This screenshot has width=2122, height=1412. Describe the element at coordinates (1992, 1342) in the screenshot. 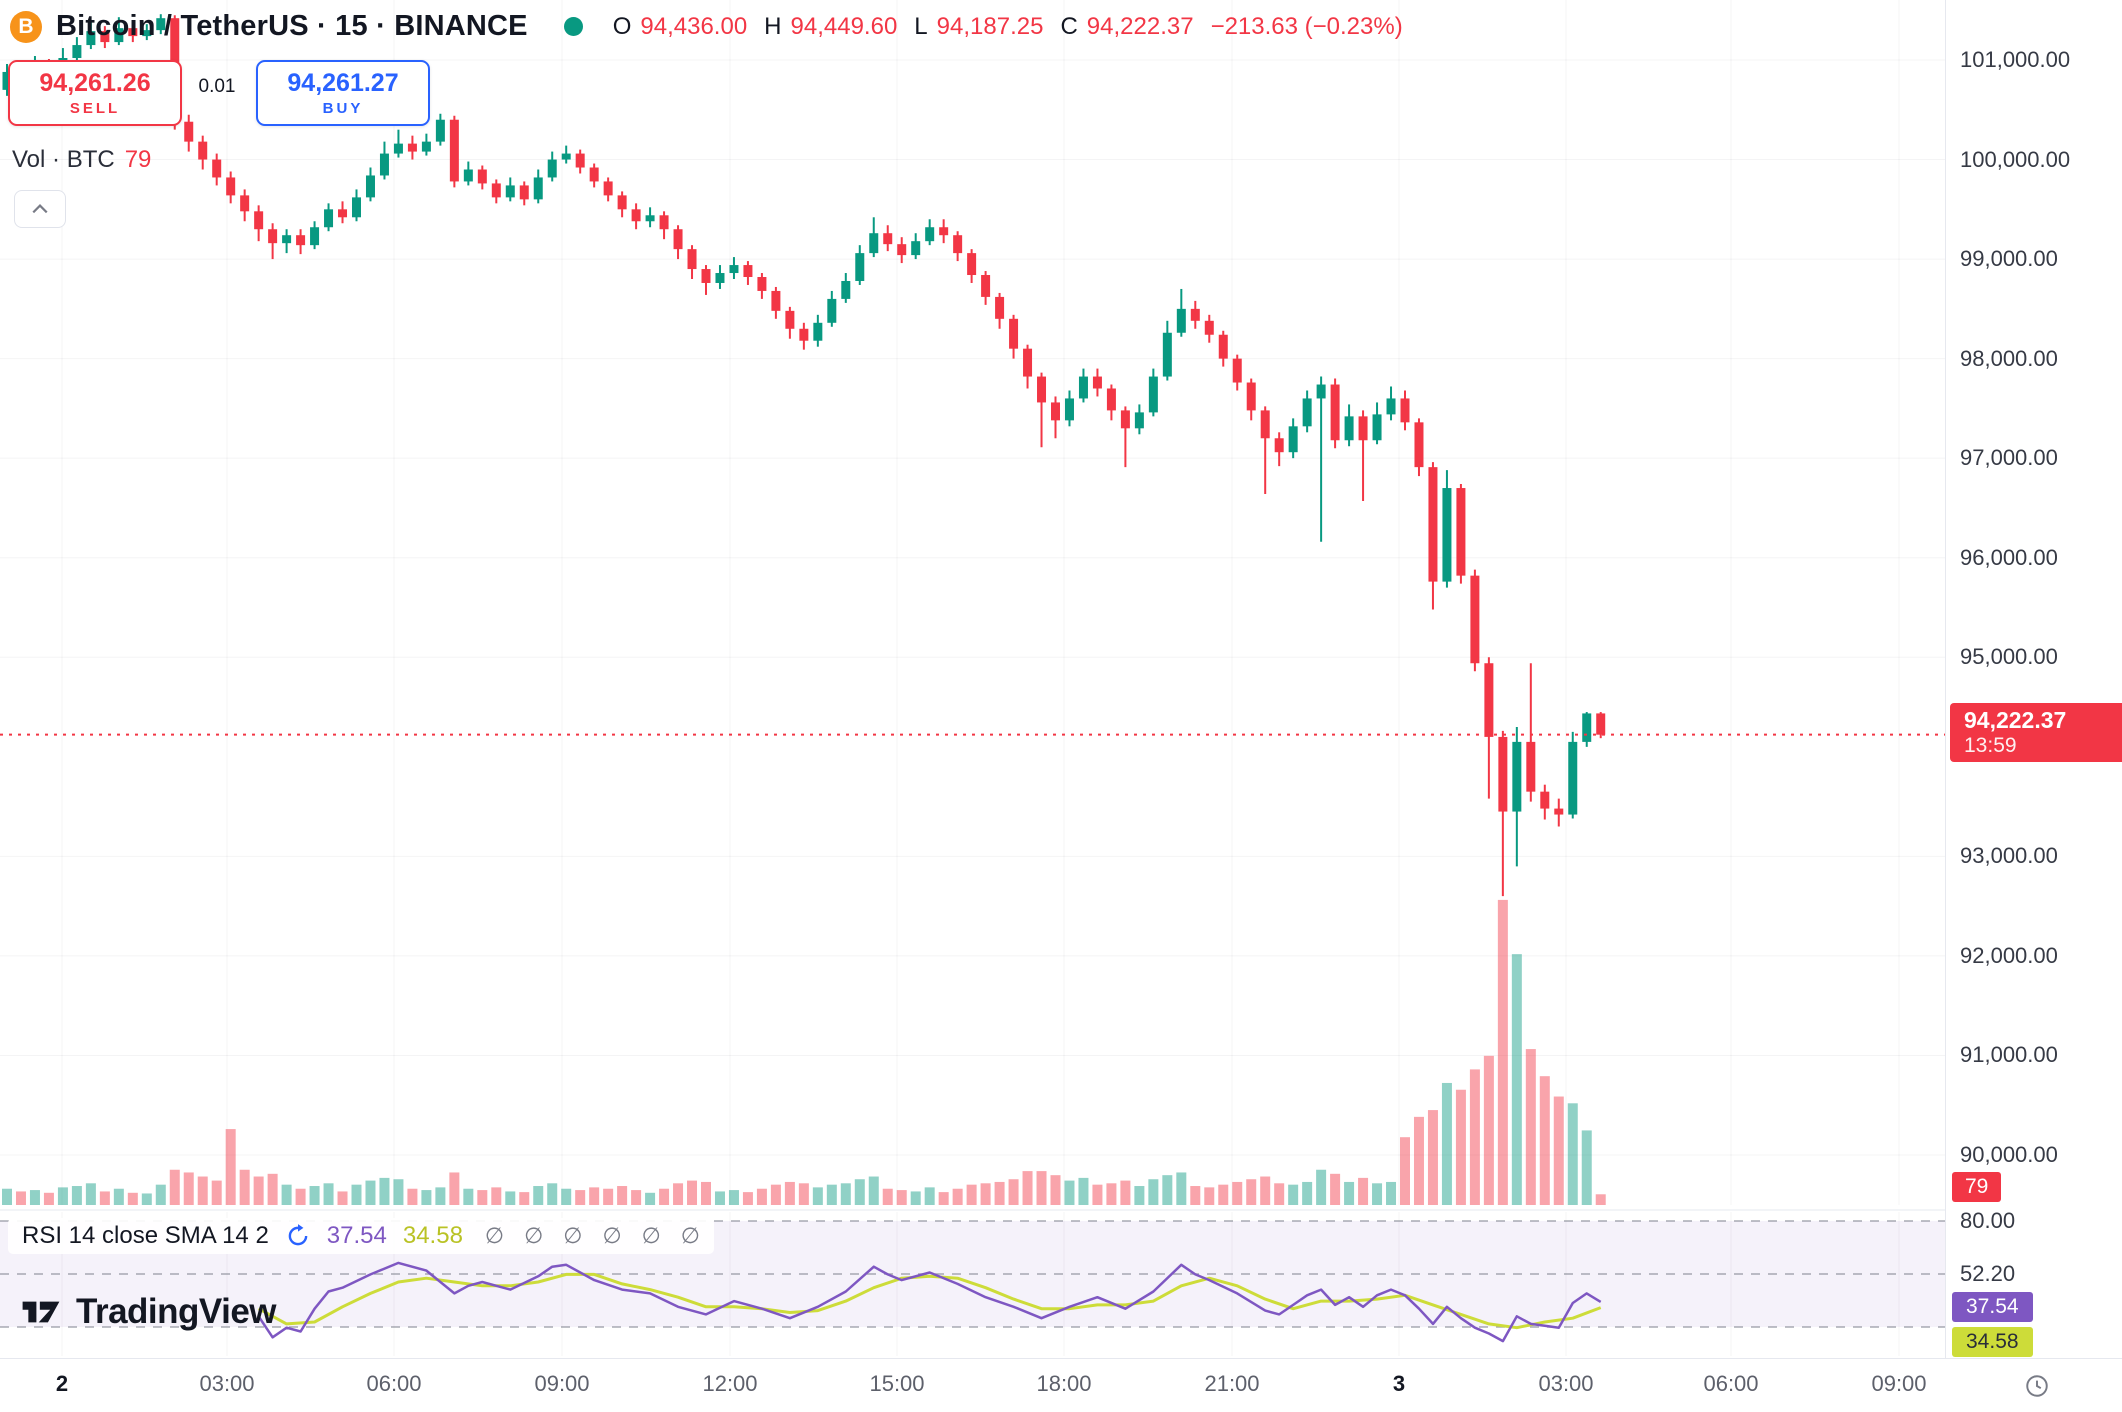

I see `rsi-sma-axis-badge: 34.58` at that location.